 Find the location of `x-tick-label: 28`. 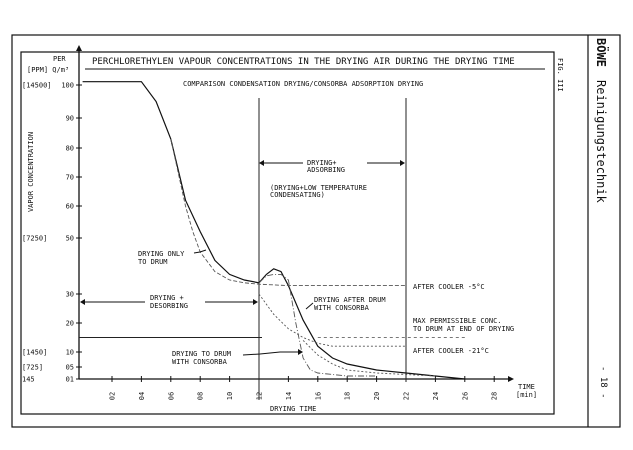

x-tick-label: 28 is located at coordinates (495, 396).